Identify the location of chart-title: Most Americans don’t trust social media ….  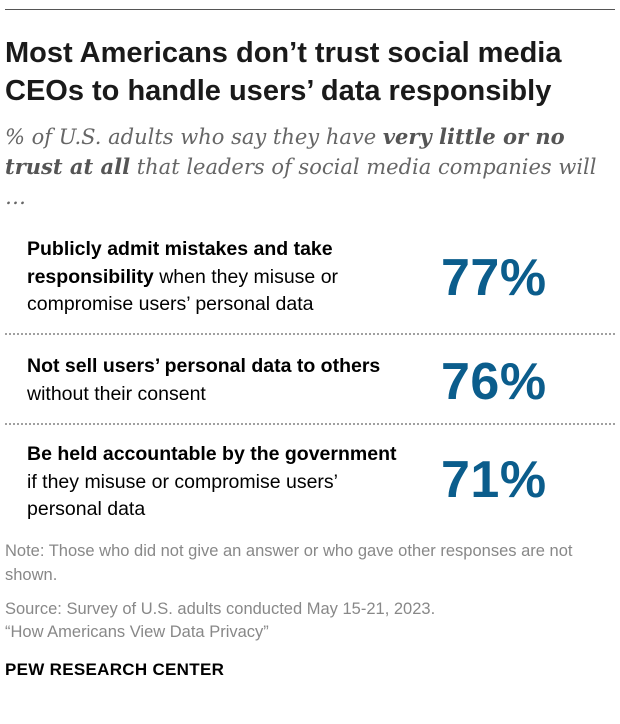
(283, 72).